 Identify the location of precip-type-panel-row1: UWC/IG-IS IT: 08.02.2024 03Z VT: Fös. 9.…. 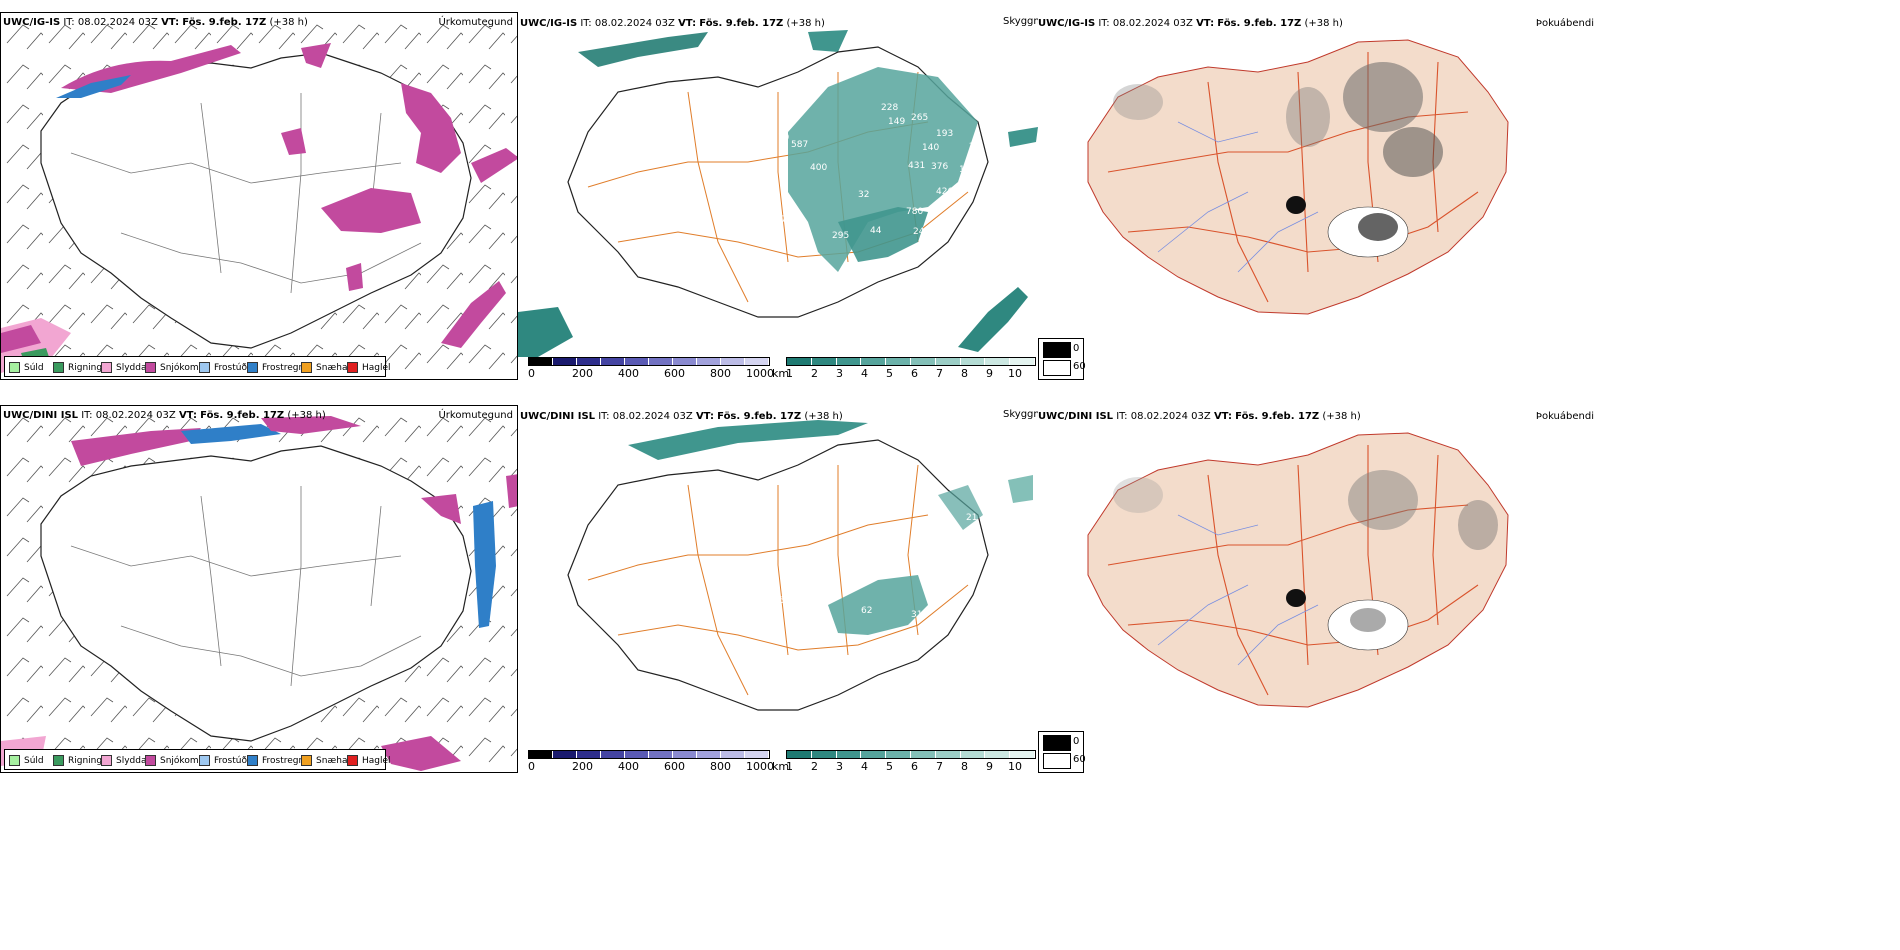
(259, 196).